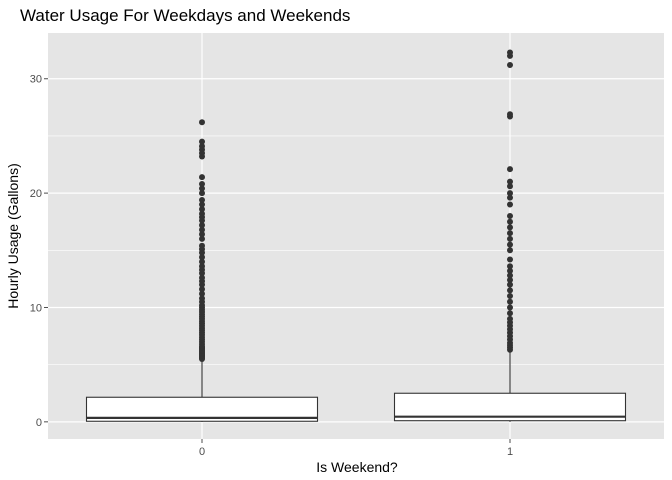 The height and width of the screenshot is (480, 672). I want to click on y-tick-label: 0, so click(39, 423).